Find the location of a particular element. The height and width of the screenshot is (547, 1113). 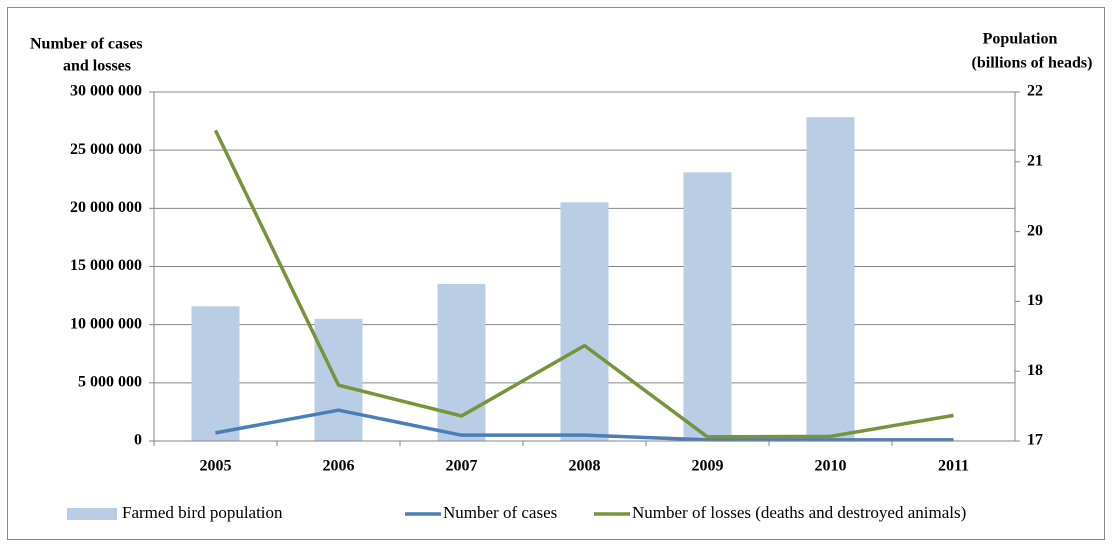

x-tick-label: 2005 is located at coordinates (216, 466).